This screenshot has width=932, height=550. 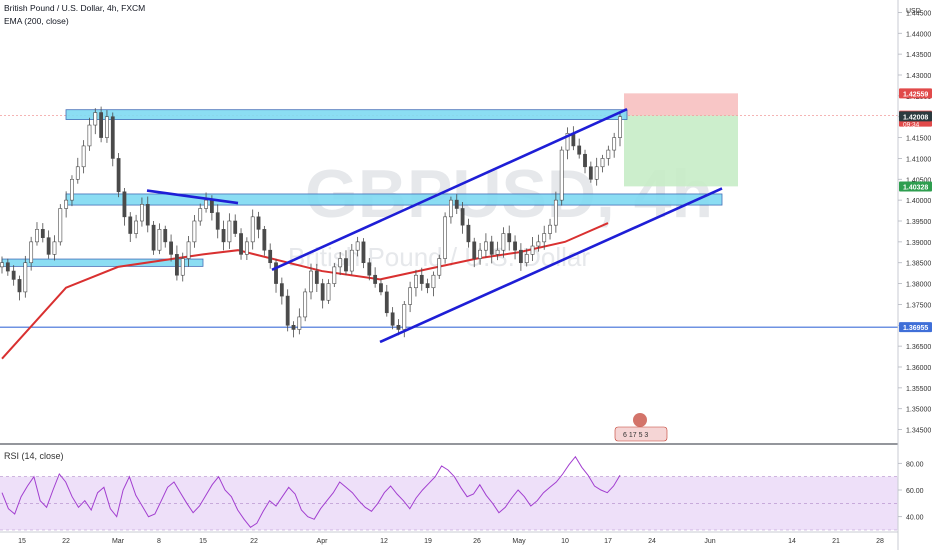 I want to click on price-tick-label: 1.41000, so click(x=918, y=159).